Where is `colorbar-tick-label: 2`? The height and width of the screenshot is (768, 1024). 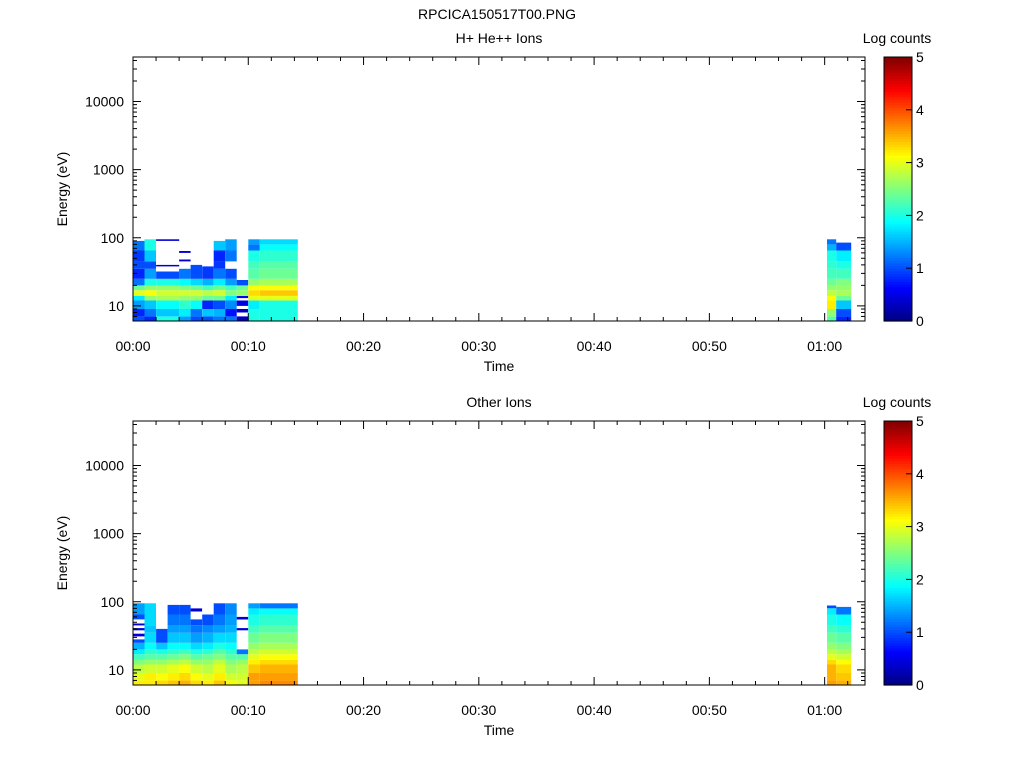 colorbar-tick-label: 2 is located at coordinates (920, 579).